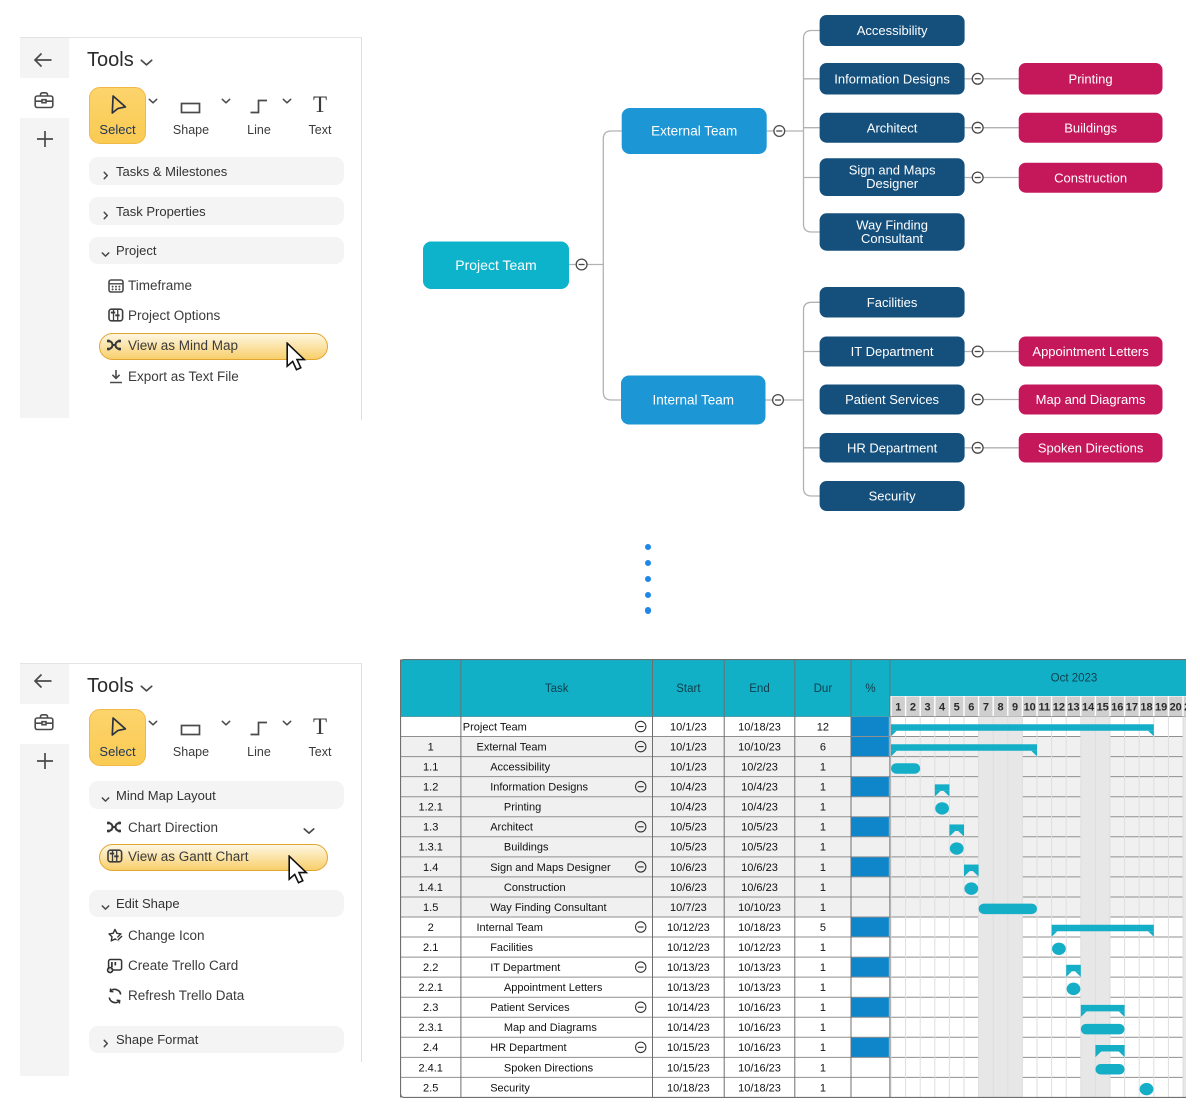 This screenshot has height=1115, width=1200. I want to click on svg-text: 20, so click(1176, 708).